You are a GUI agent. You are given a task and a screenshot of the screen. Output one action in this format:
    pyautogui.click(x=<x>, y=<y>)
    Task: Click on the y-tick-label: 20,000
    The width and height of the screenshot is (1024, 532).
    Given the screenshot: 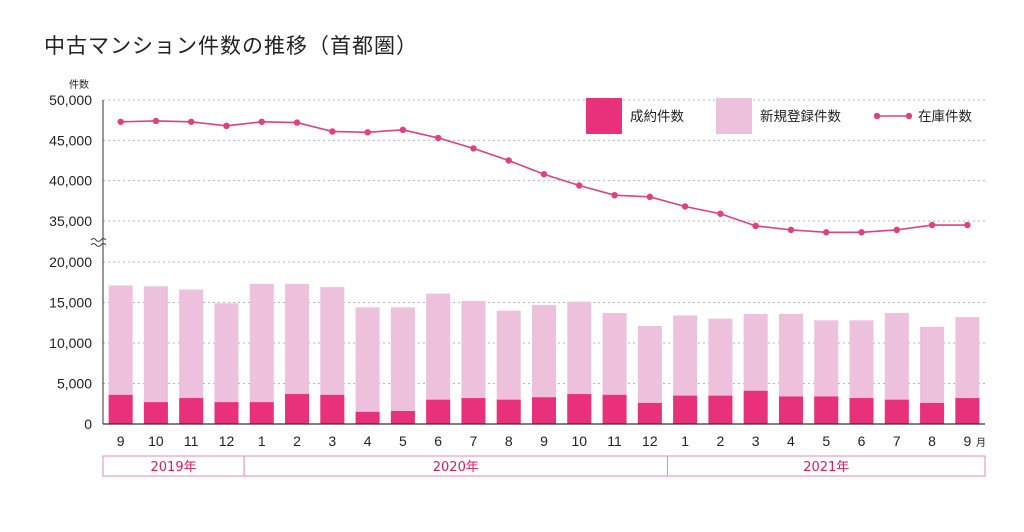 What is the action you would take?
    pyautogui.click(x=70, y=262)
    